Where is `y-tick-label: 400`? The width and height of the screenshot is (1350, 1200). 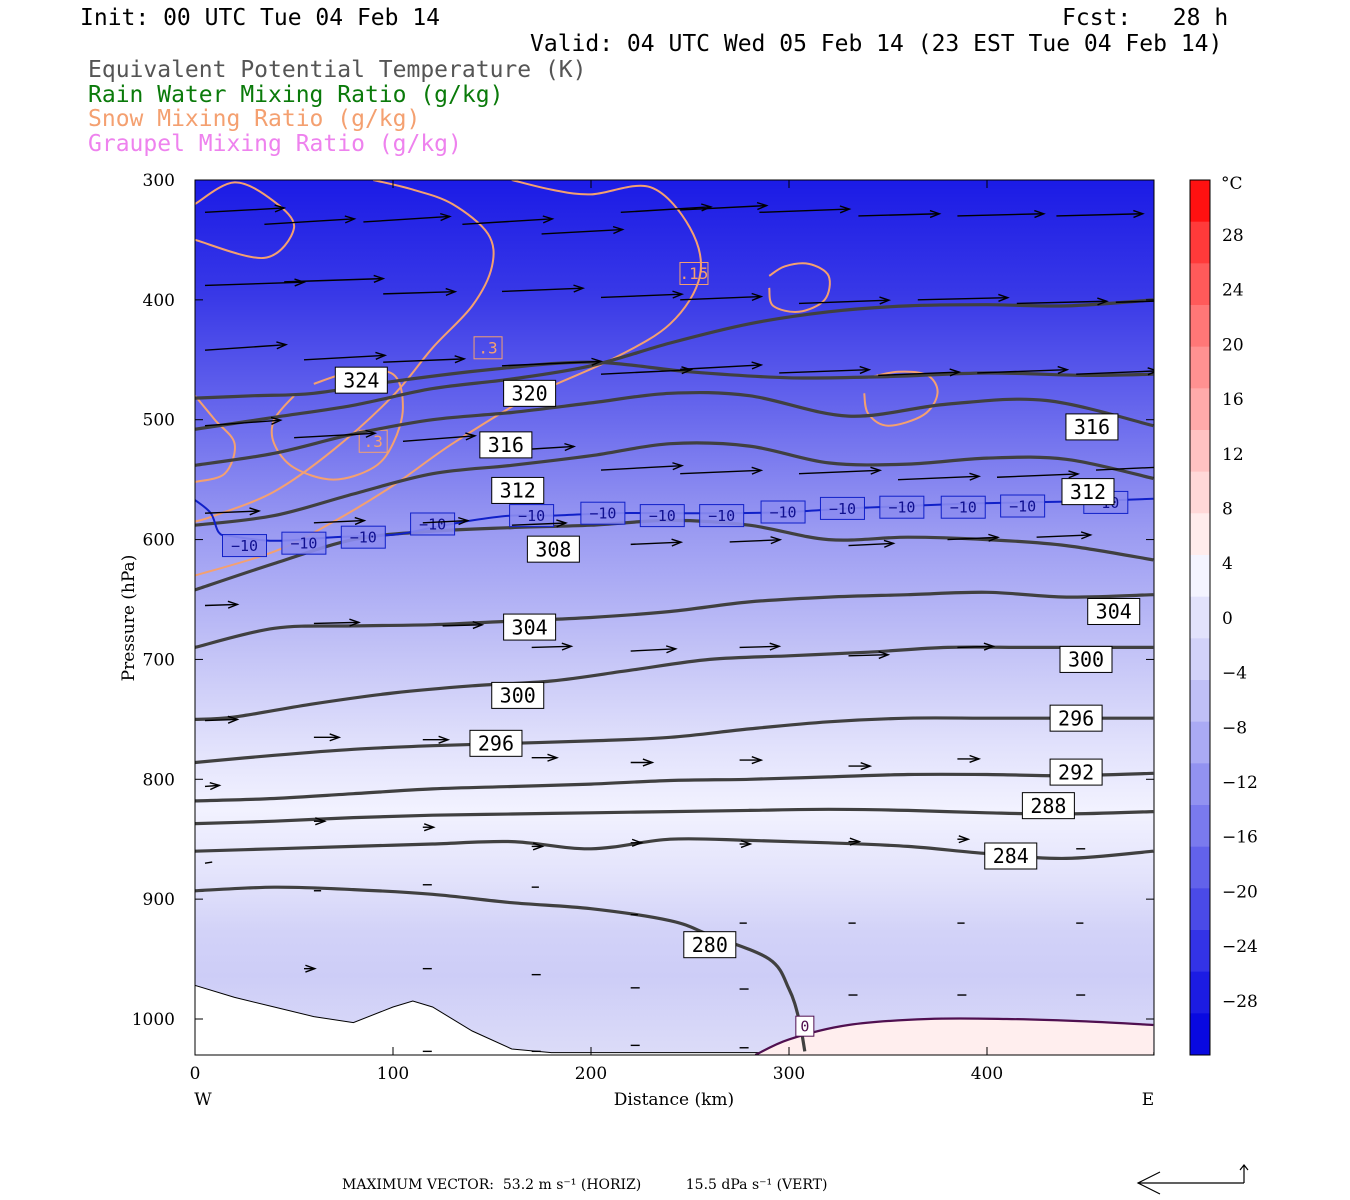 y-tick-label: 400 is located at coordinates (159, 301).